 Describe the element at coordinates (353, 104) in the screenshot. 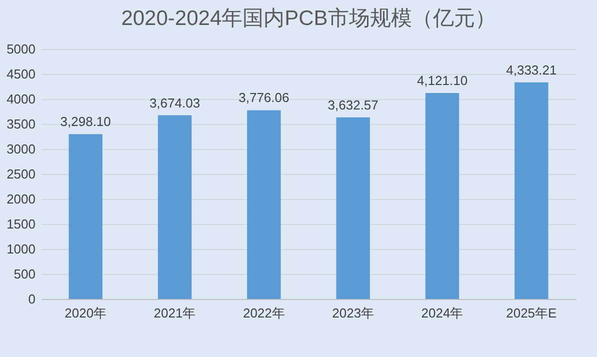

I see `data-label: 3,632.57` at that location.